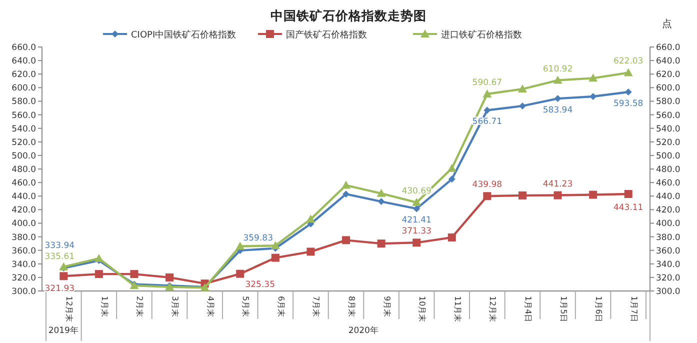  Describe the element at coordinates (24, 265) in the screenshot. I see `y-tick-label: 340.0` at that location.